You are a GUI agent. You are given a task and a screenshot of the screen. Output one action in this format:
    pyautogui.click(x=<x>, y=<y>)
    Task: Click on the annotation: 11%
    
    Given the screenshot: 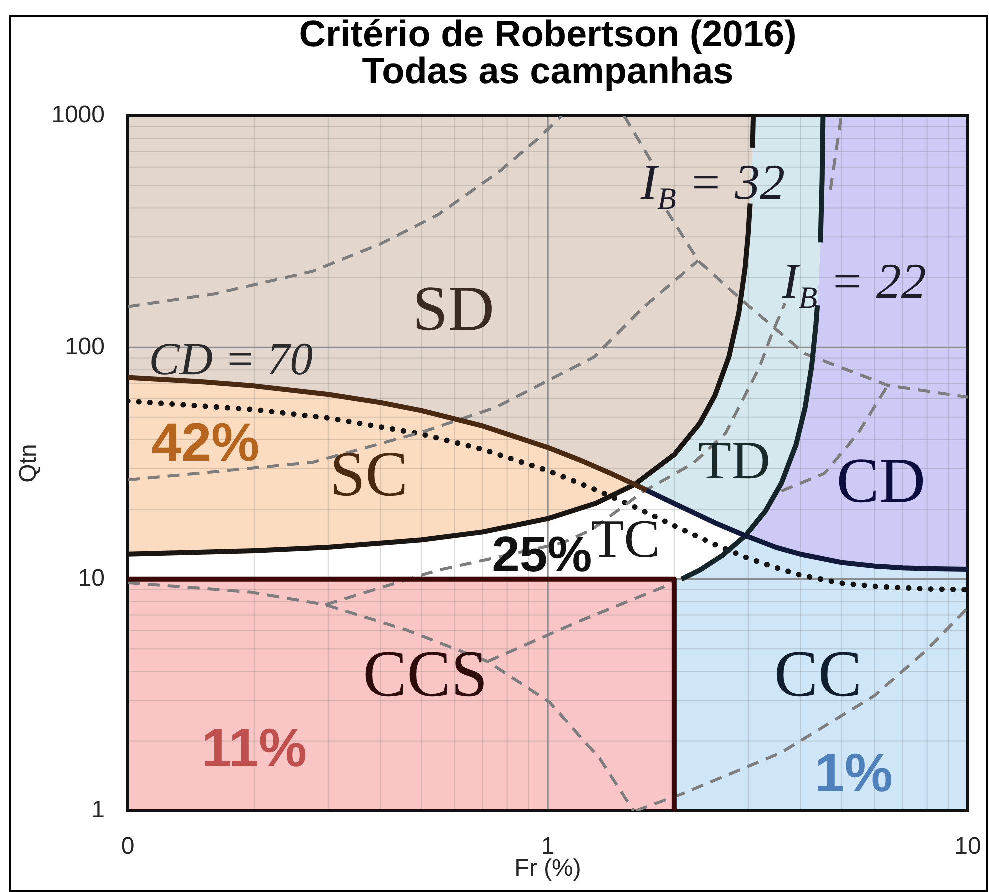 What is the action you would take?
    pyautogui.click(x=254, y=748)
    